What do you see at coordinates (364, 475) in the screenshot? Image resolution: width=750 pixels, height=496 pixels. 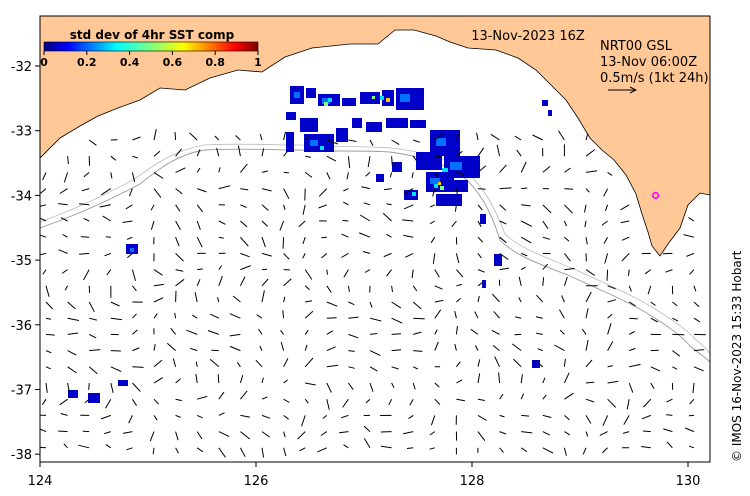 I see `x-axis: 124126128130132134136` at bounding box center [364, 475].